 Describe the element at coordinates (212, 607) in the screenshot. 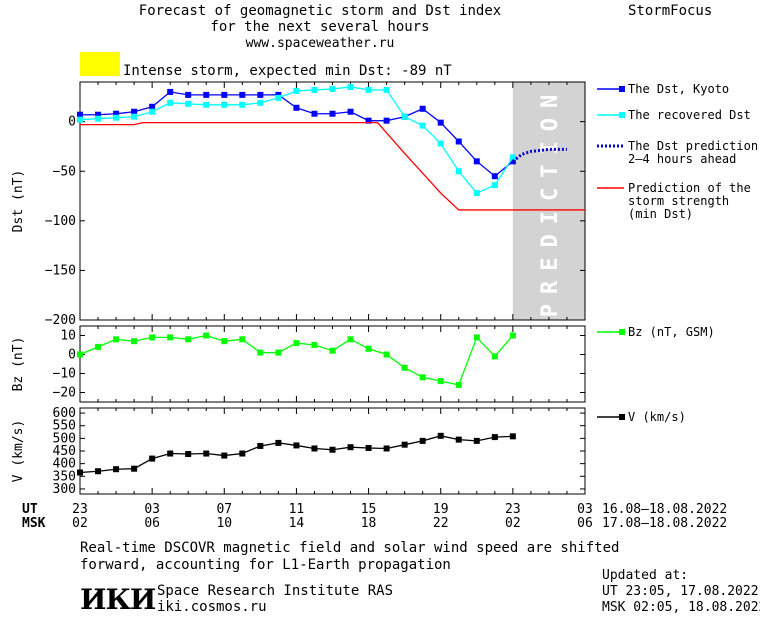

I see `institute-url: iki.cosmos.ru` at that location.